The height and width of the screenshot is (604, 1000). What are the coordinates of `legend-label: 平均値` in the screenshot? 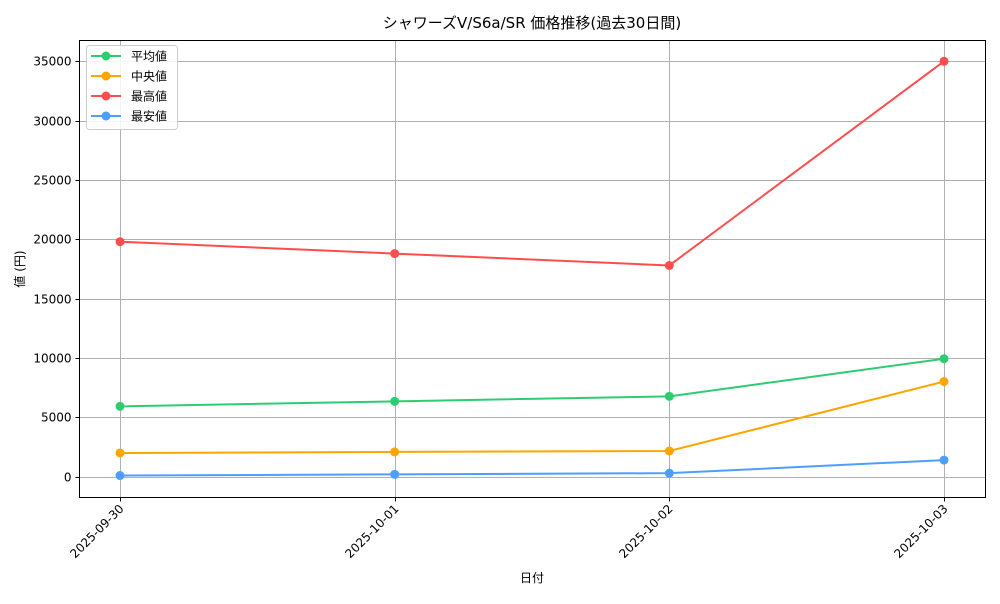 It's located at (149, 56).